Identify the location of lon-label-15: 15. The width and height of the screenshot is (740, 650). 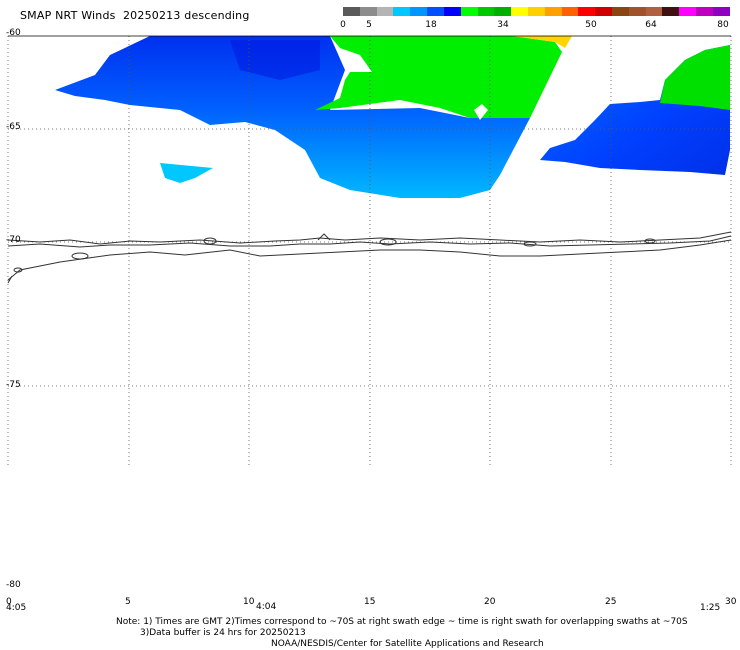
(370, 602).